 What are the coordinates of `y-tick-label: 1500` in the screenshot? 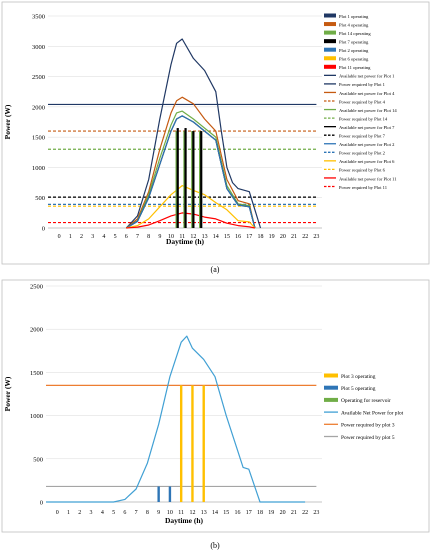 It's located at (36, 373).